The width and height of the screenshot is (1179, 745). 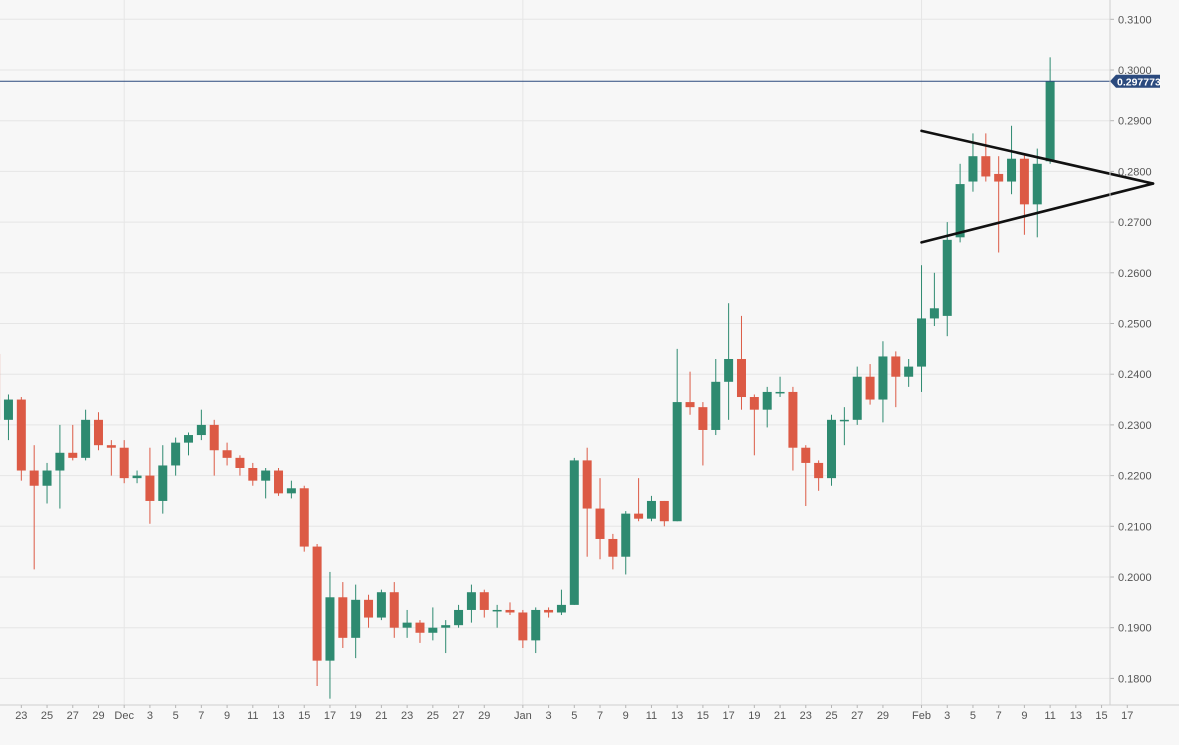 I want to click on y-tick-label: 0.2700, so click(x=1135, y=223).